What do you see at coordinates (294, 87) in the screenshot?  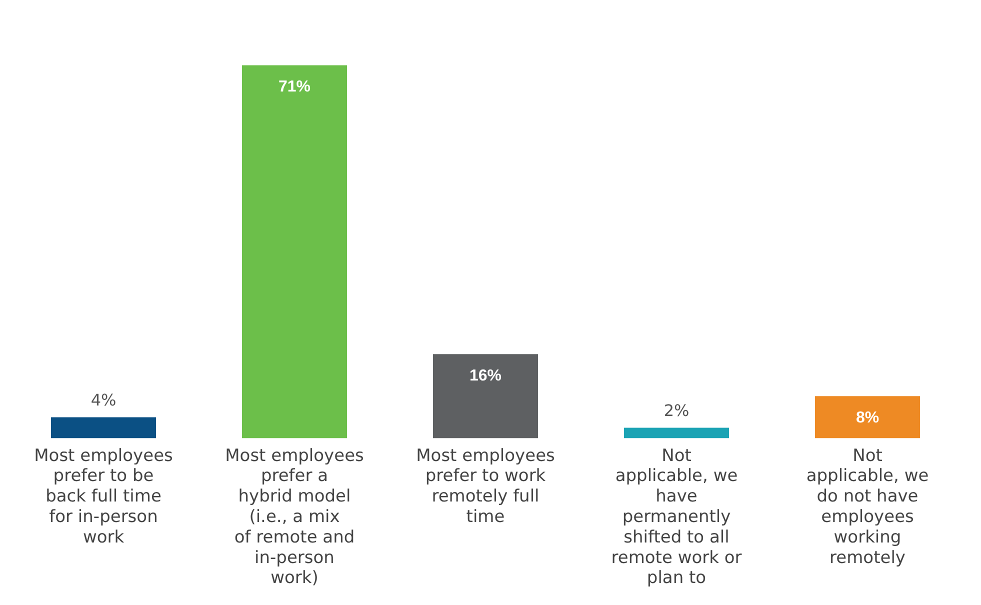 I see `data-label: 71%` at bounding box center [294, 87].